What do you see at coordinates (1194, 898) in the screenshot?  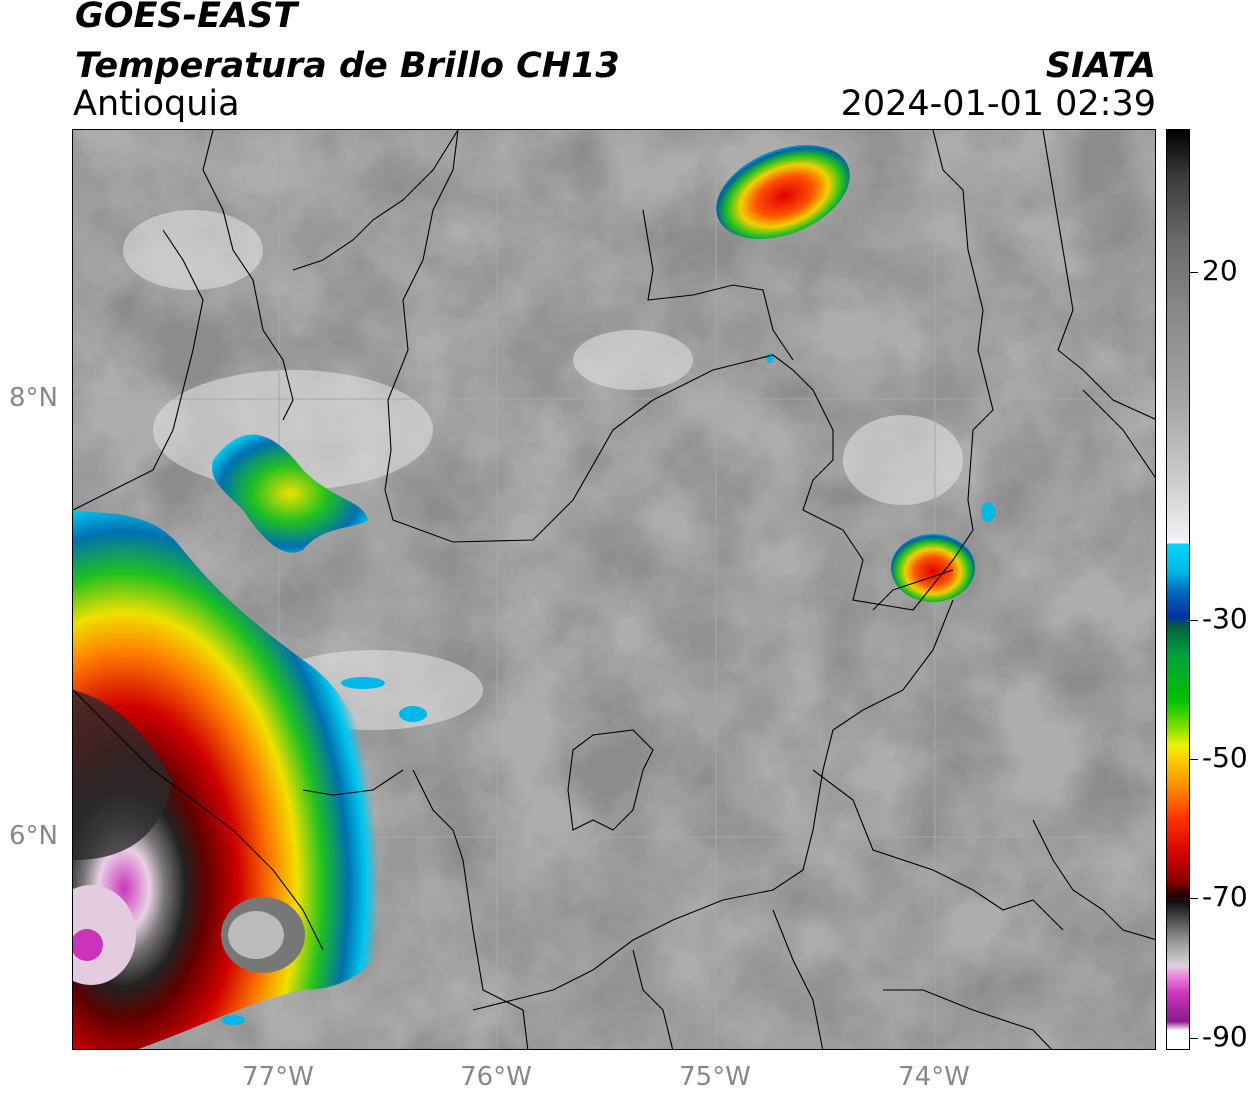 I see `colorbar-tick-m70` at bounding box center [1194, 898].